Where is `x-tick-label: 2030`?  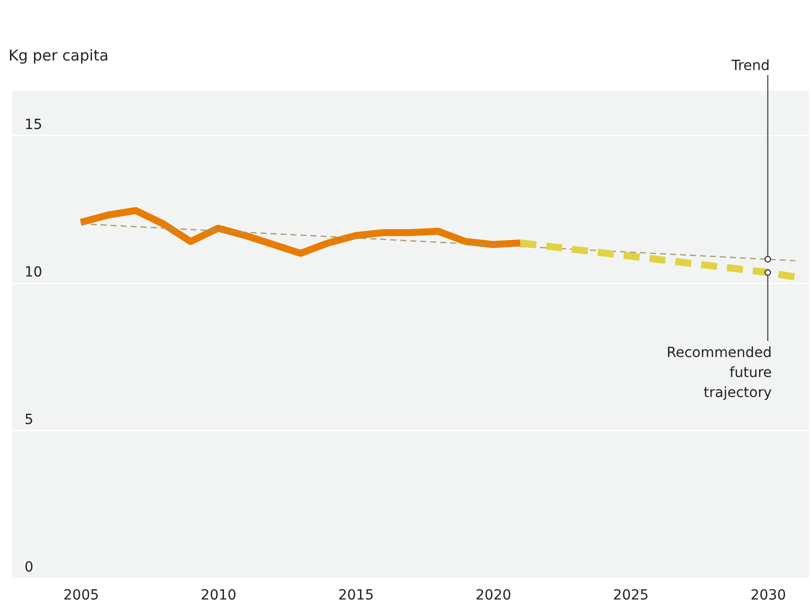
x-tick-label: 2030 is located at coordinates (768, 596).